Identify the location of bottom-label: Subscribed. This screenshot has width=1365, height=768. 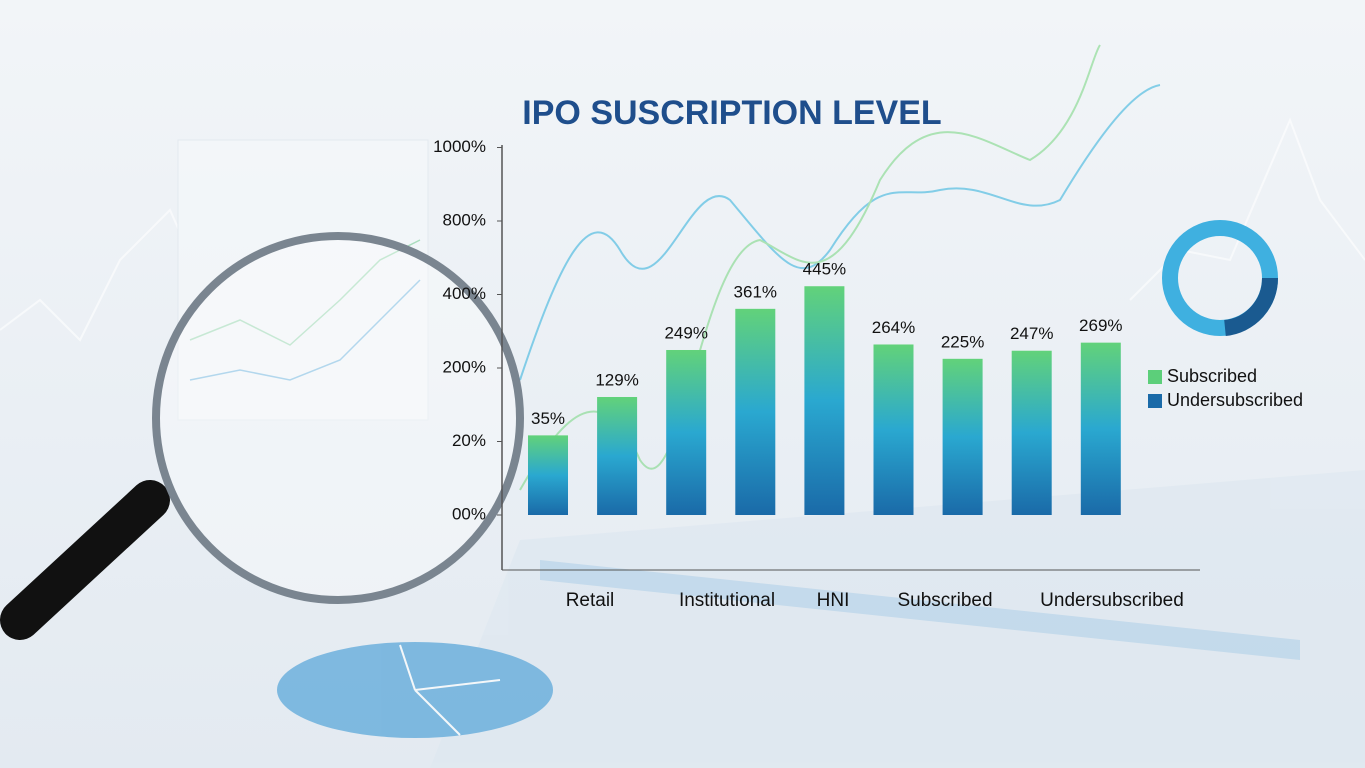
(944, 600).